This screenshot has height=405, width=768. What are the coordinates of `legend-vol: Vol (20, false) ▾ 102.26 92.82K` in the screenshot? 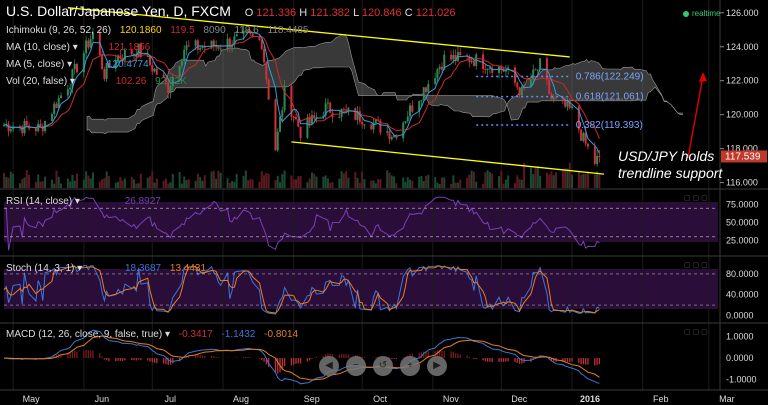 It's located at (96, 81).